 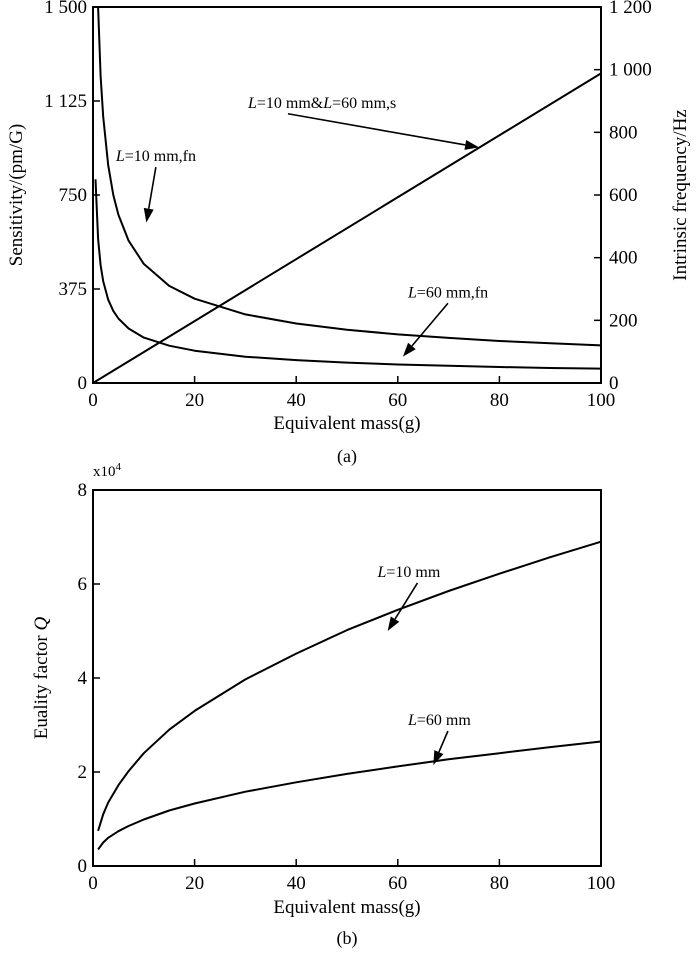 I want to click on panel-caption: (a), so click(x=347, y=456).